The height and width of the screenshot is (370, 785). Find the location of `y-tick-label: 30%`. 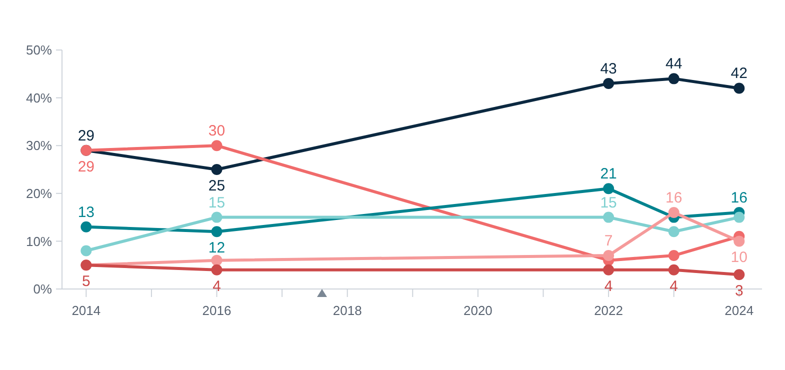

y-tick-label: 30% is located at coordinates (39, 146).